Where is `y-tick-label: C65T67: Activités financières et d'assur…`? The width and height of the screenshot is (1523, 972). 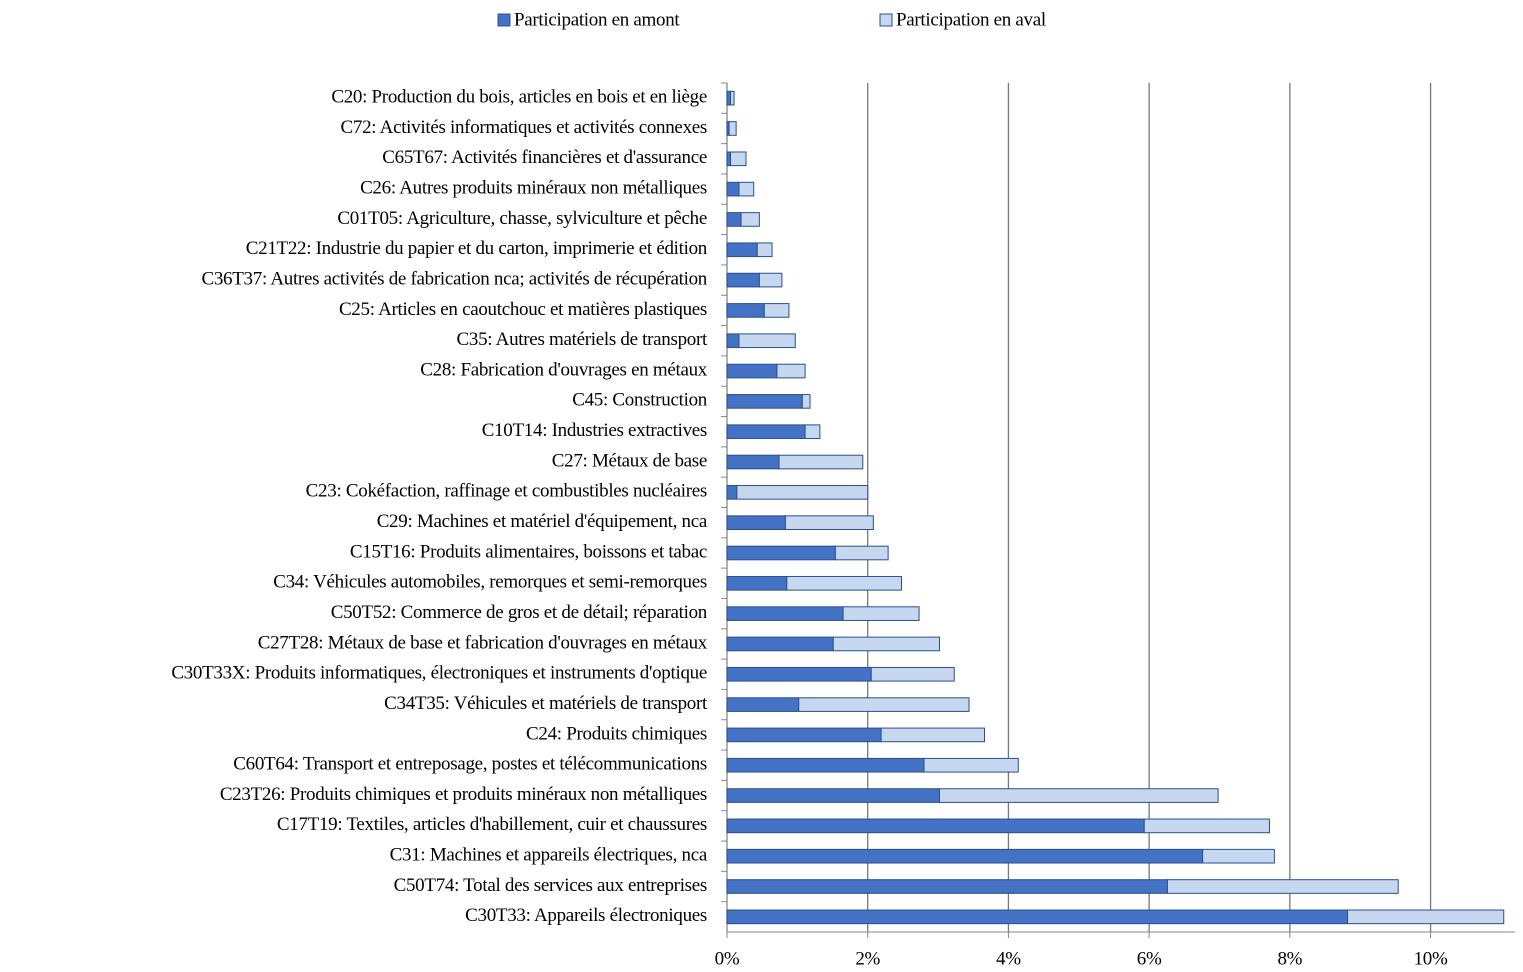 y-tick-label: C65T67: Activités financières et d'assur… is located at coordinates (544, 157).